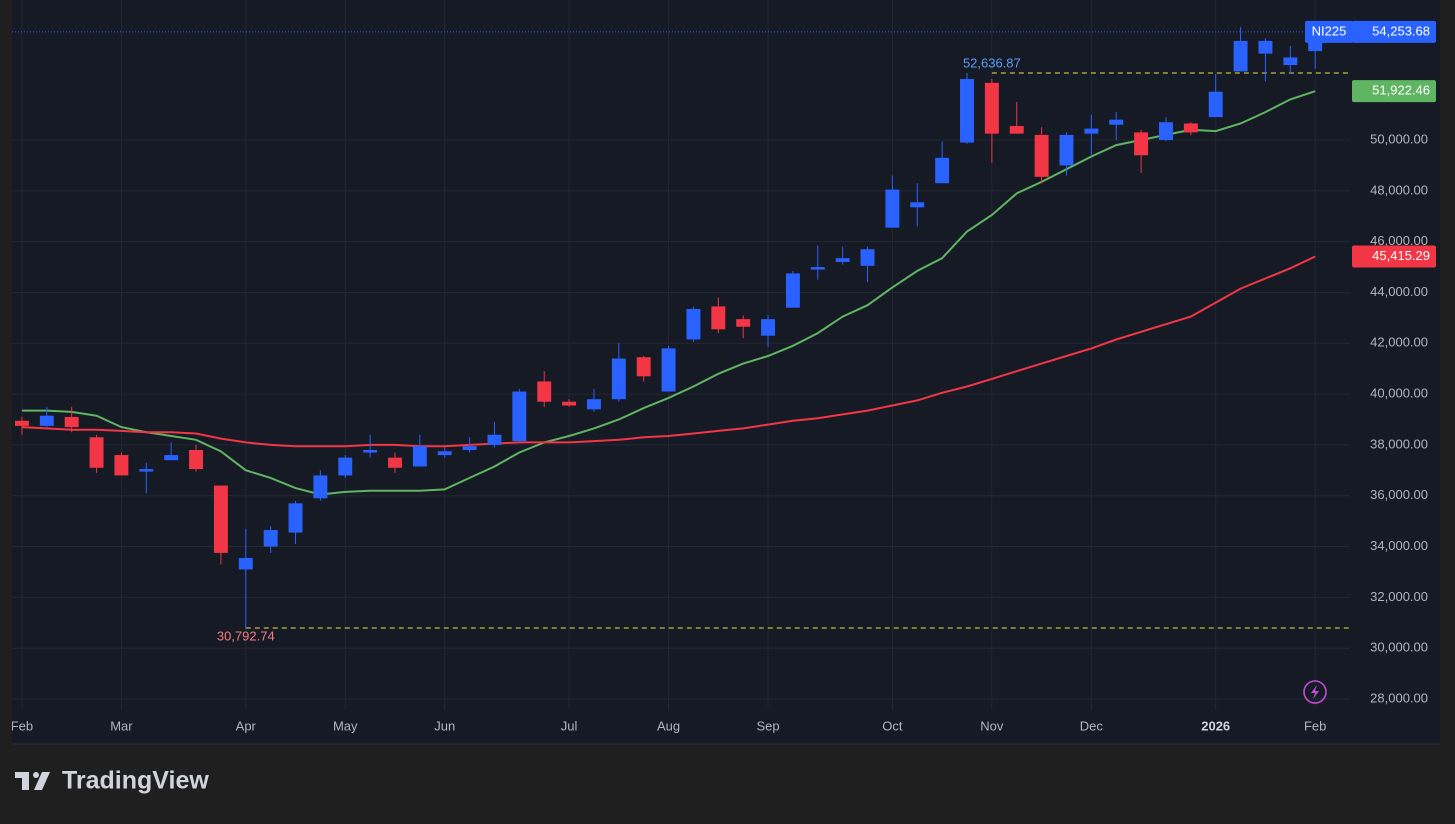 Image resolution: width=1455 pixels, height=824 pixels. What do you see at coordinates (1401, 90) in the screenshot?
I see `price-tag-label: 51,922.46` at bounding box center [1401, 90].